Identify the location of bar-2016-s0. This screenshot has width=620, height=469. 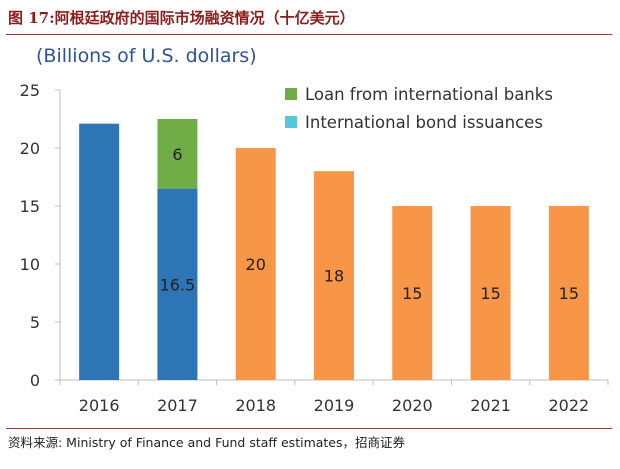
(99, 251).